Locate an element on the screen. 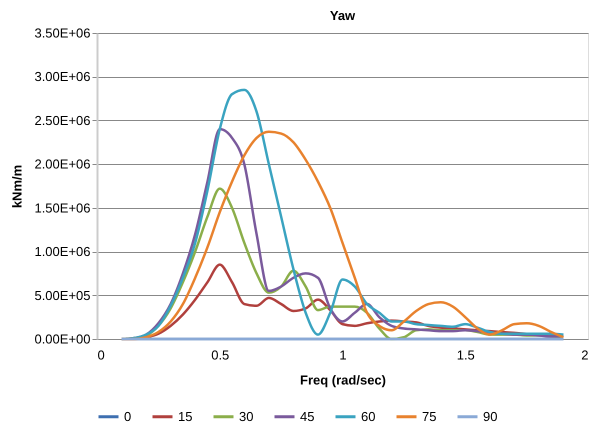 This screenshot has width=608, height=434. y-axis-title: kNm/m is located at coordinates (16, 186).